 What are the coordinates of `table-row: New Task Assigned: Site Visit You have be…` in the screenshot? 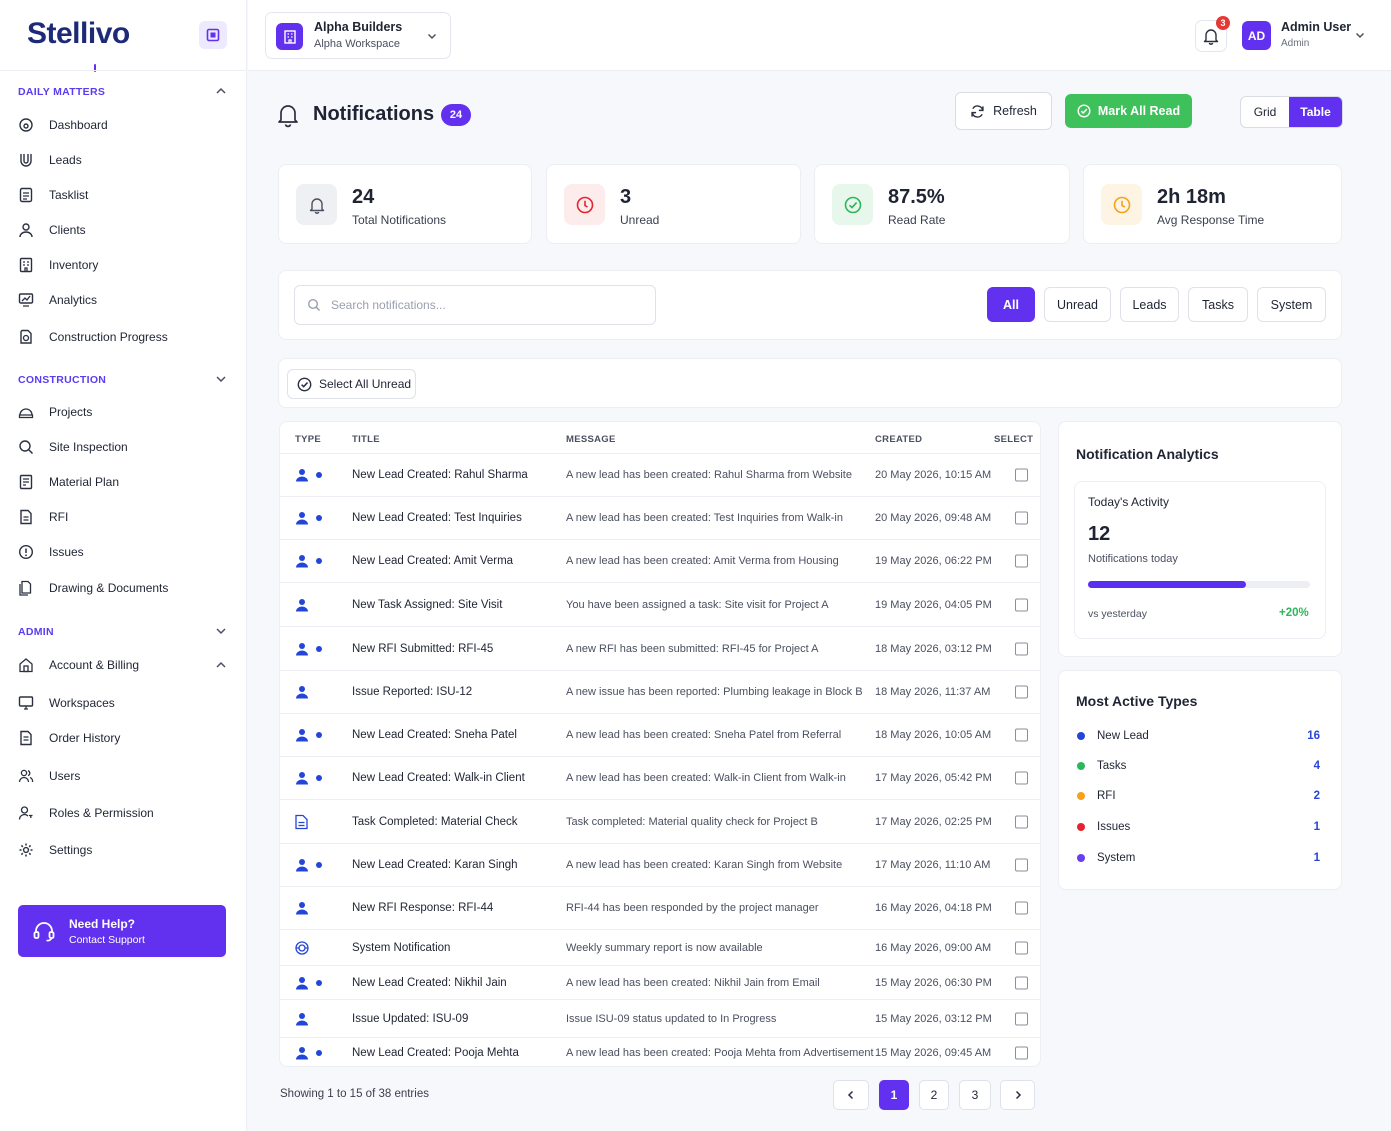 It's located at (660, 604).